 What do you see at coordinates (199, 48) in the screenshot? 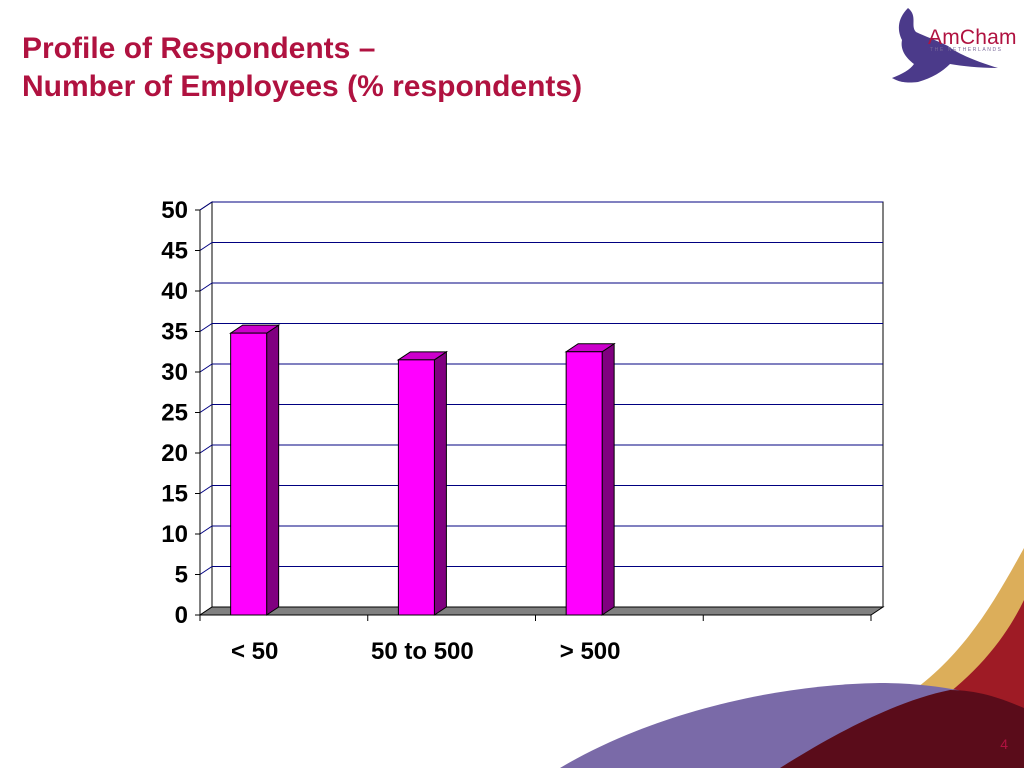
I see `title-line-1: Profile of Respondents –` at bounding box center [199, 48].